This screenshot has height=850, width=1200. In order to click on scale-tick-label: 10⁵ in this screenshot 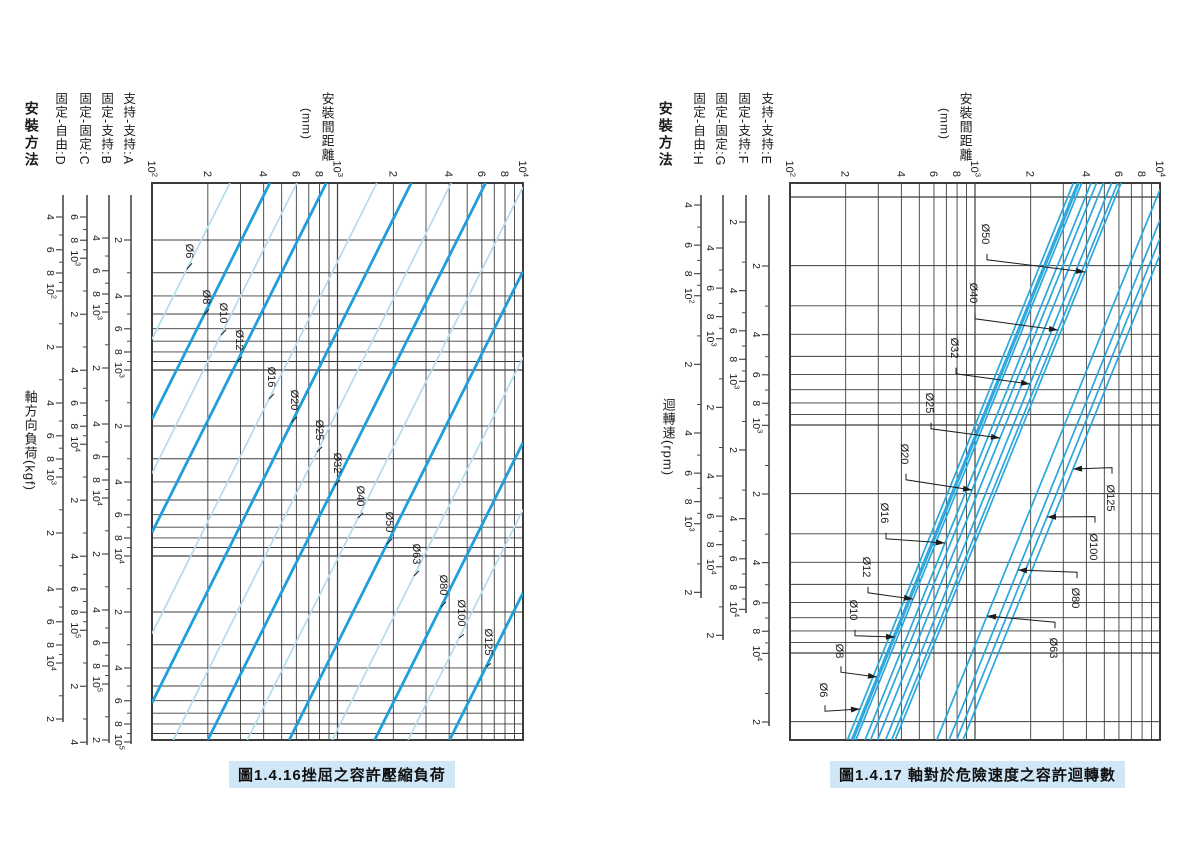, I will do `click(97, 684)`.